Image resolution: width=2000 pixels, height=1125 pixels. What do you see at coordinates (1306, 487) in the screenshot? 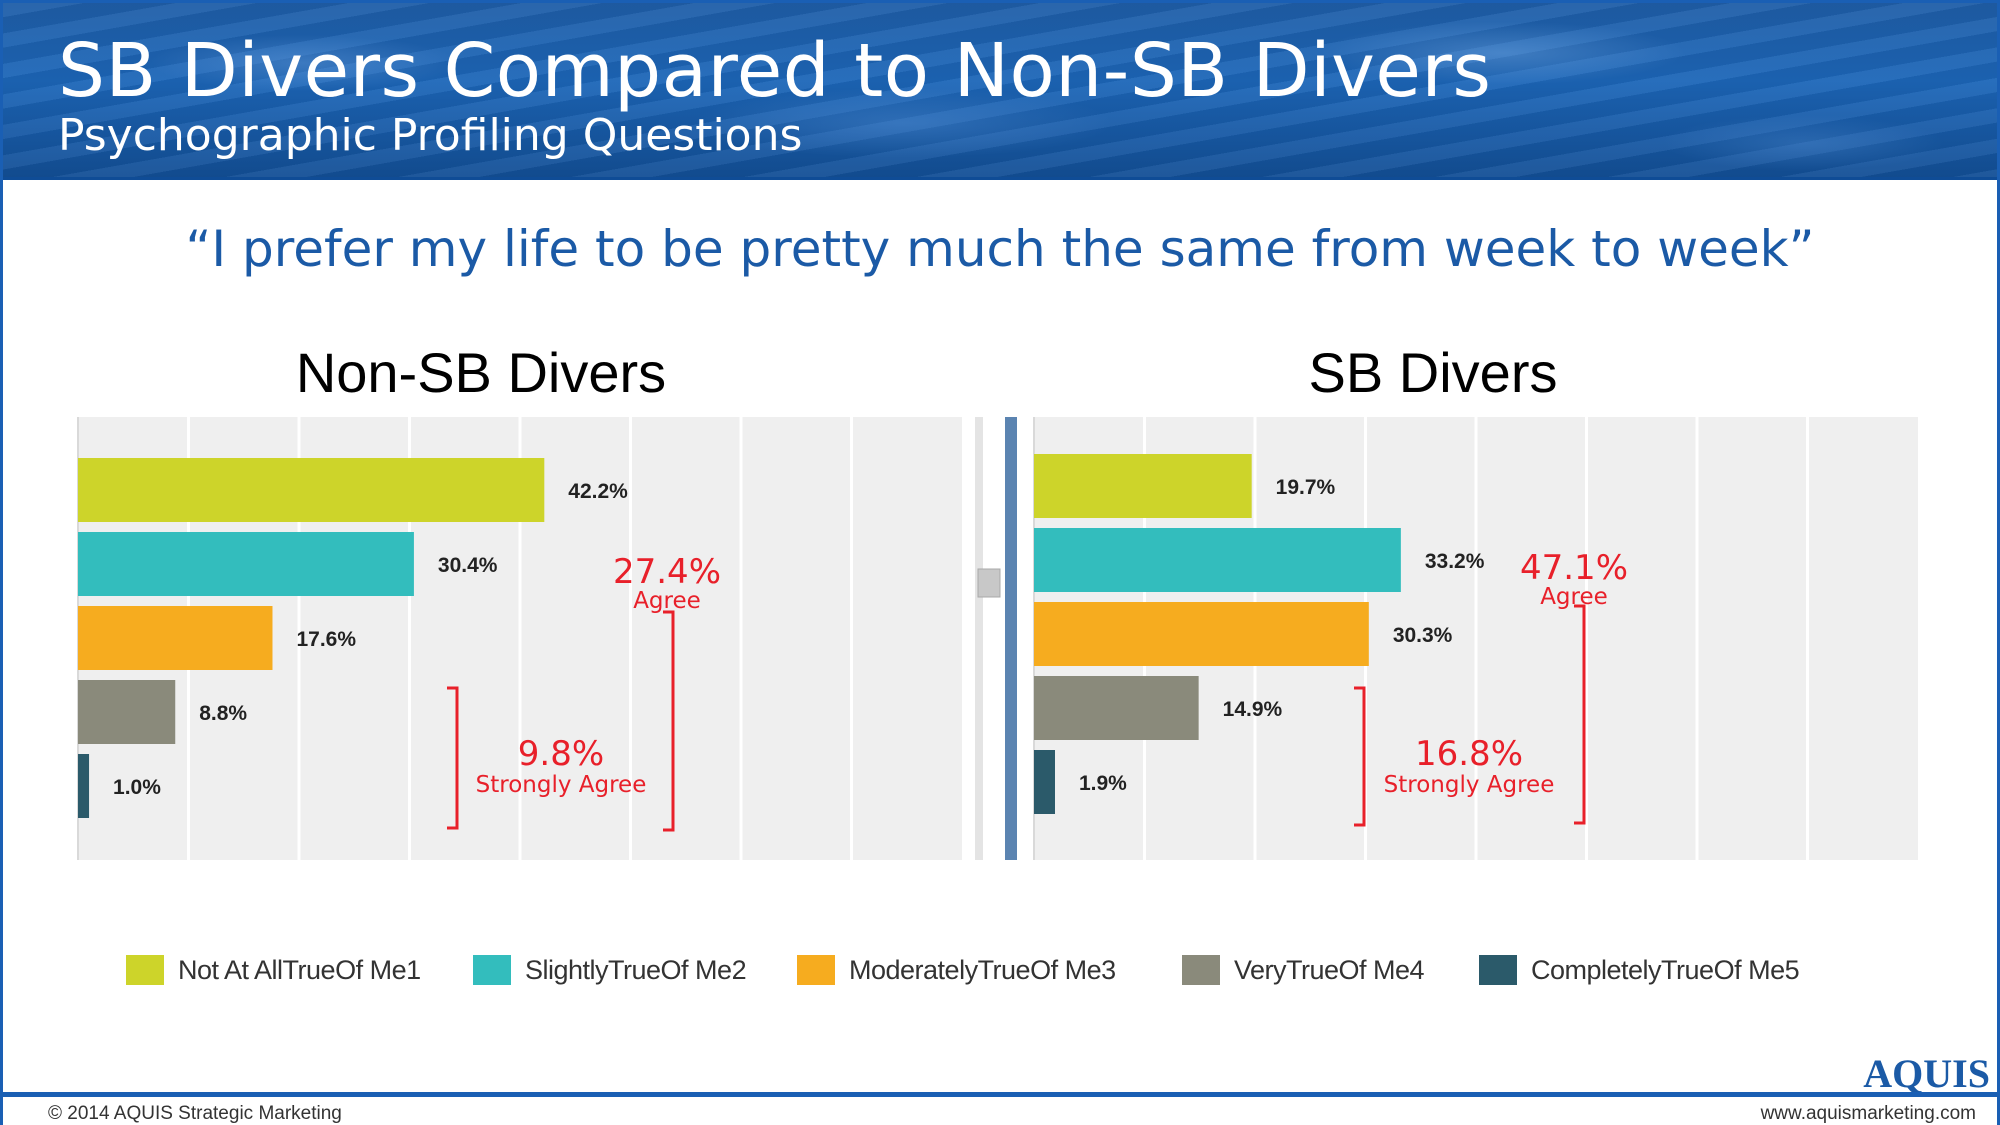
I see `data-label-sb-1: 19.7%` at bounding box center [1306, 487].